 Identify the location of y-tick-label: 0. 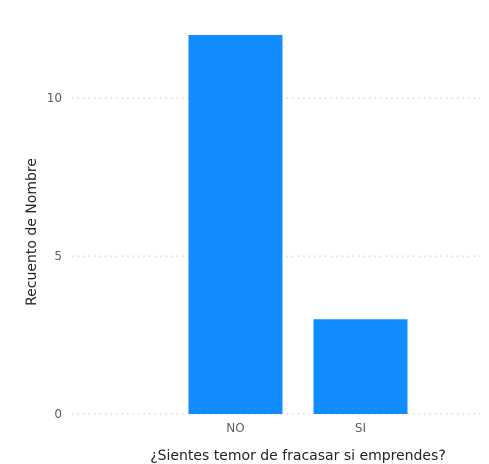
(58, 414).